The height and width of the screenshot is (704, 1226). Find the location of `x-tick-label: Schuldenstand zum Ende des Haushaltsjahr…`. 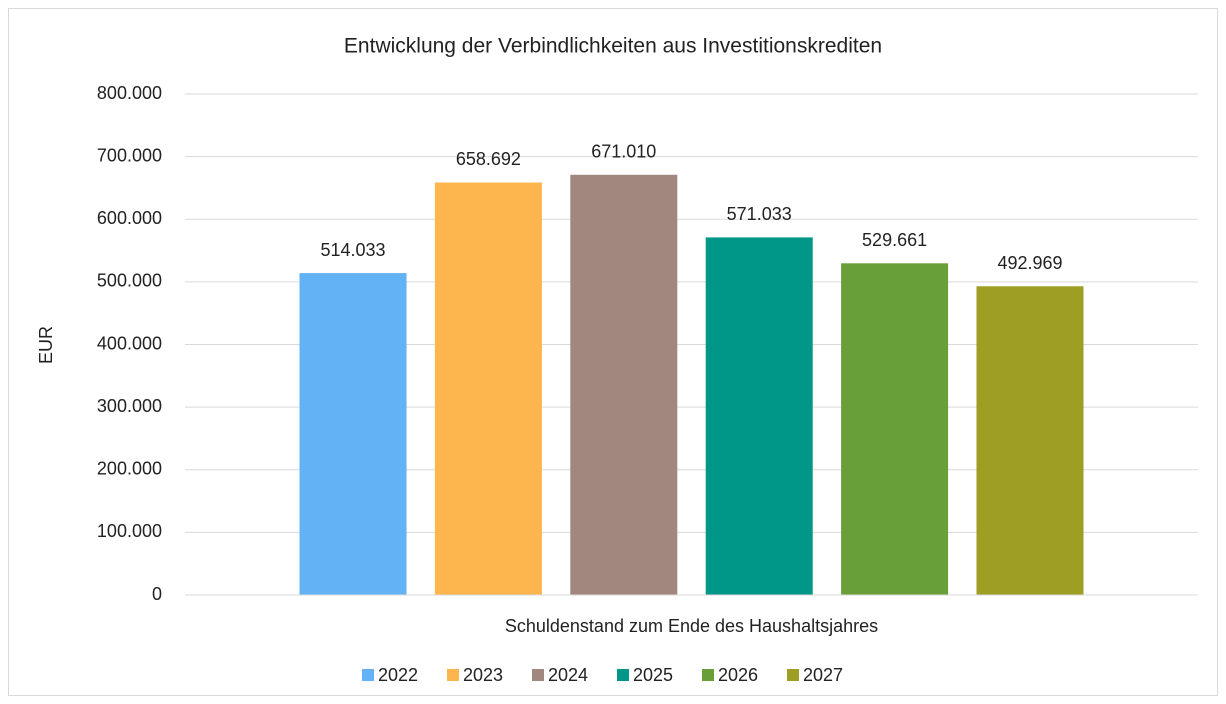

x-tick-label: Schuldenstand zum Ende des Haushaltsjahr… is located at coordinates (691, 626).